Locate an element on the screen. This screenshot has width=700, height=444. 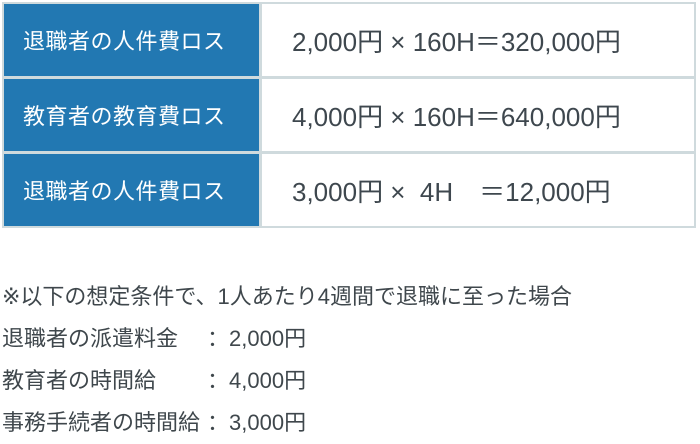
assumption-label: 退職者の派遣料金 is located at coordinates (90, 338).